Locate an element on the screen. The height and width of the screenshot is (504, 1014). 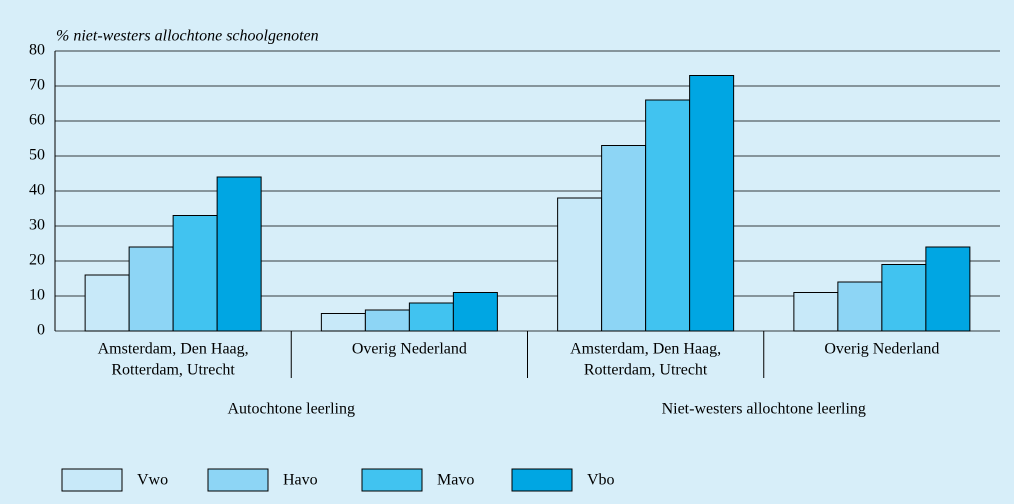
y-tick-label: 0 is located at coordinates (41, 330).